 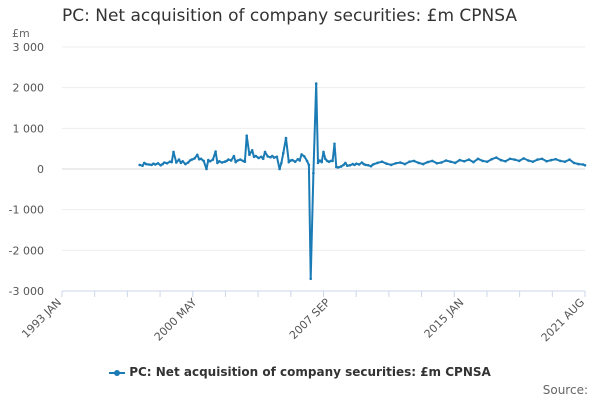 What do you see at coordinates (563, 320) in the screenshot?
I see `x-tick-label: 2021 AUG` at bounding box center [563, 320].